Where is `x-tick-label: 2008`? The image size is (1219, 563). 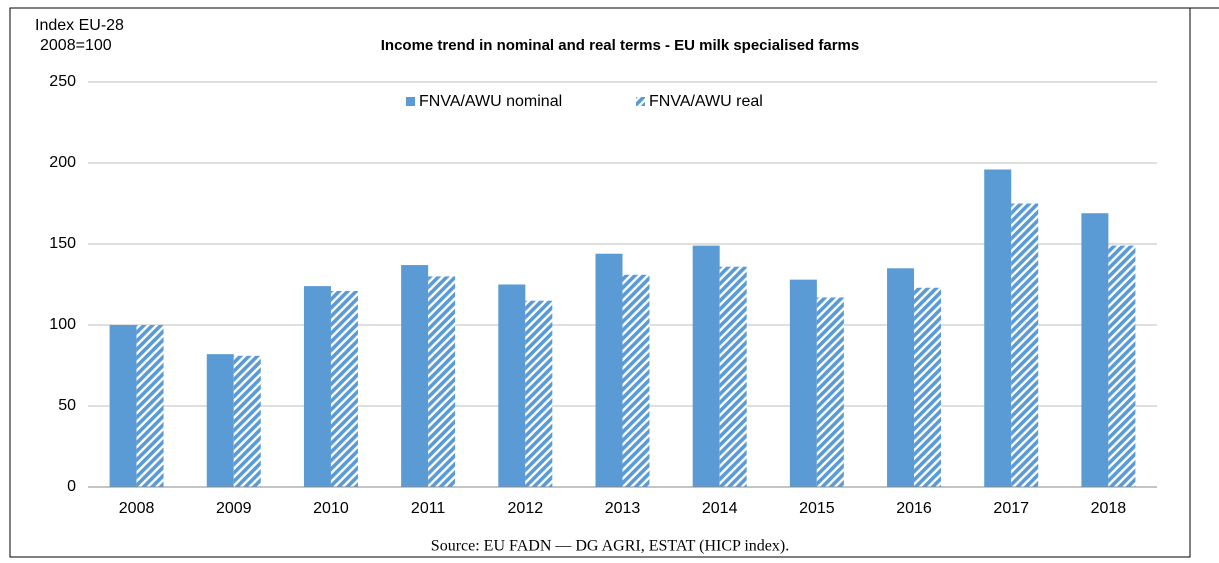
x-tick-label: 2008 is located at coordinates (137, 508).